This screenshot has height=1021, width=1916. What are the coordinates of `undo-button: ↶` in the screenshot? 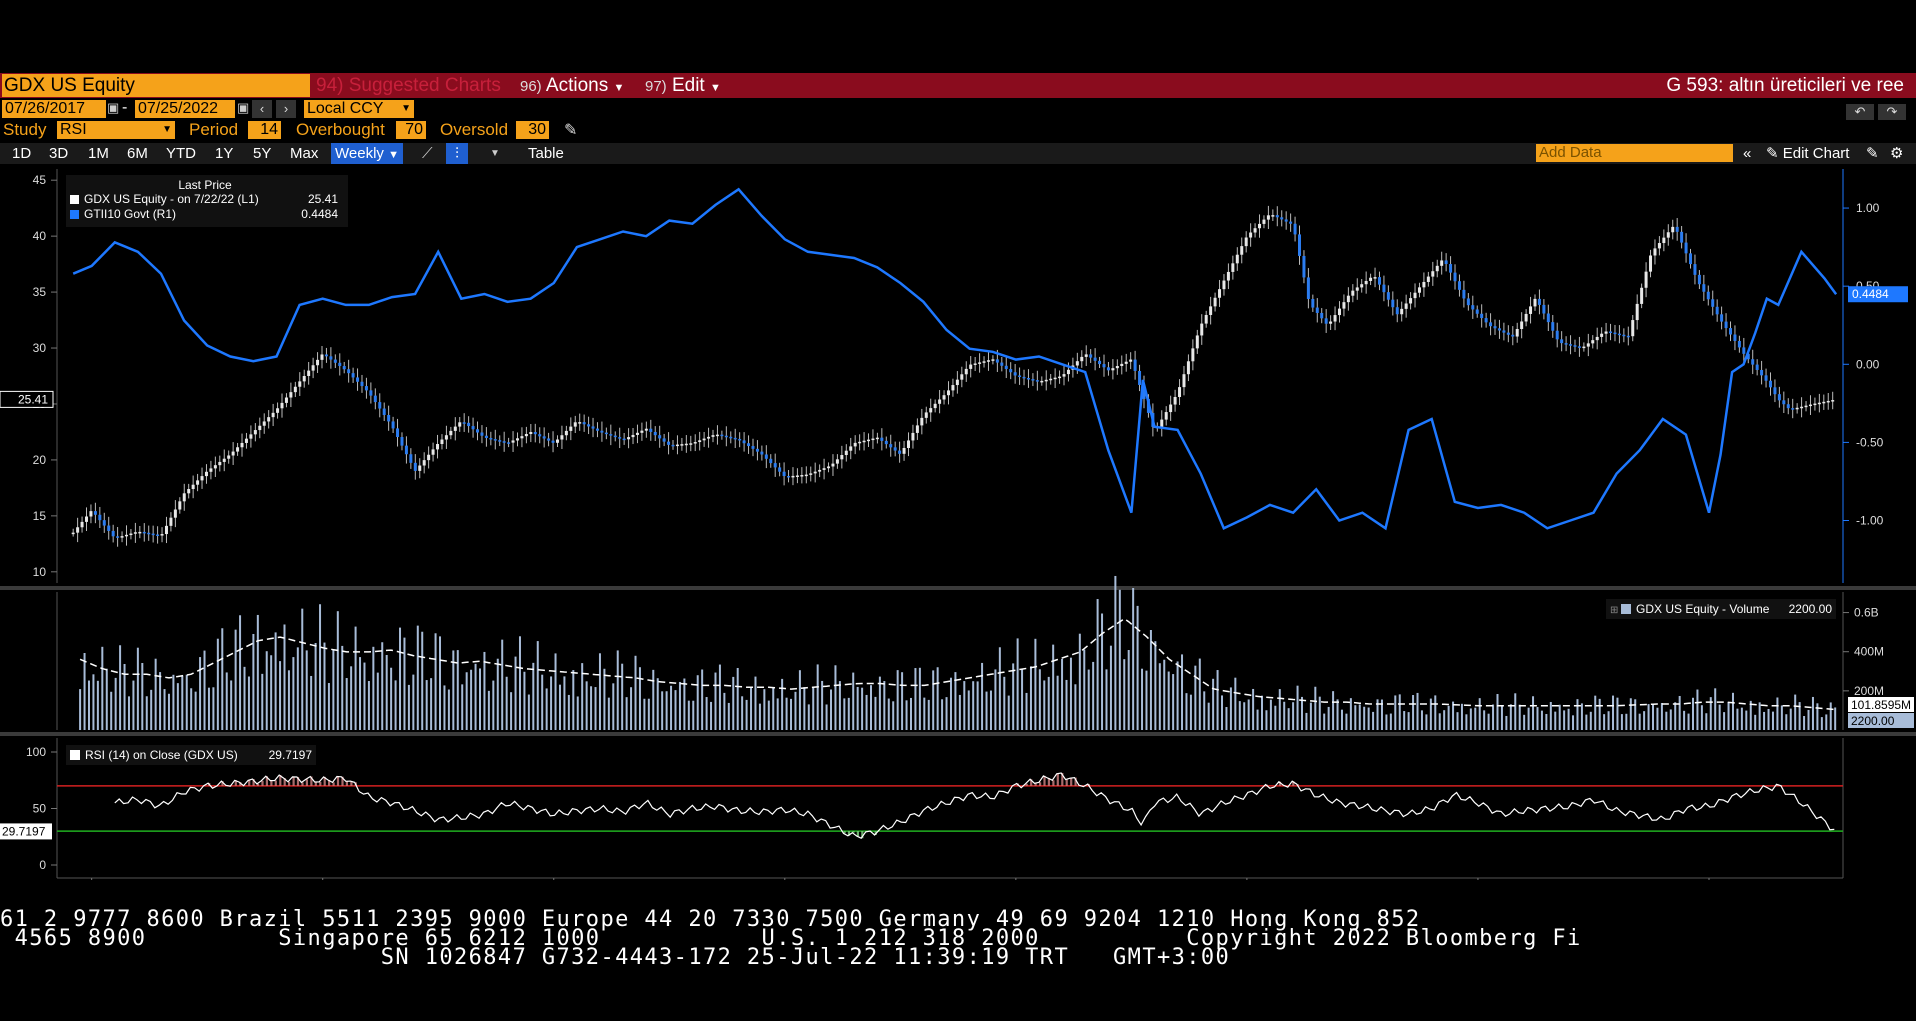 It's located at (1860, 112).